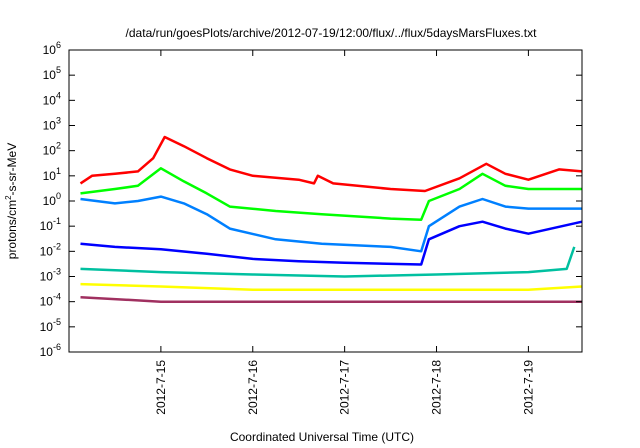  I want to click on x-tick-label: 2012-7-19, so click(528, 387).